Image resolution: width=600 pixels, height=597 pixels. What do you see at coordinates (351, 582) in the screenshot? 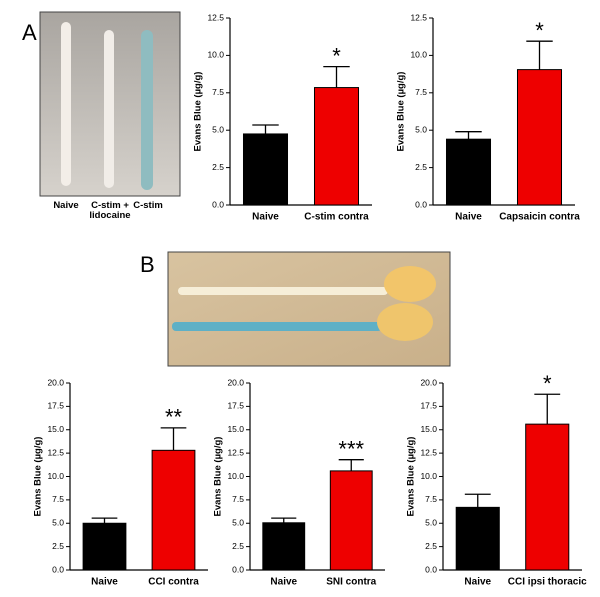
I see `x-tick-label: SNI contra` at bounding box center [351, 582].